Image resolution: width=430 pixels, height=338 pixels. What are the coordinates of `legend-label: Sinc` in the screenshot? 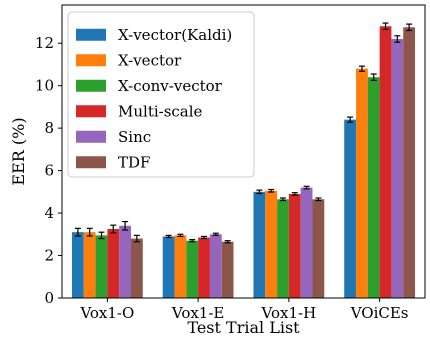 It's located at (134, 137).